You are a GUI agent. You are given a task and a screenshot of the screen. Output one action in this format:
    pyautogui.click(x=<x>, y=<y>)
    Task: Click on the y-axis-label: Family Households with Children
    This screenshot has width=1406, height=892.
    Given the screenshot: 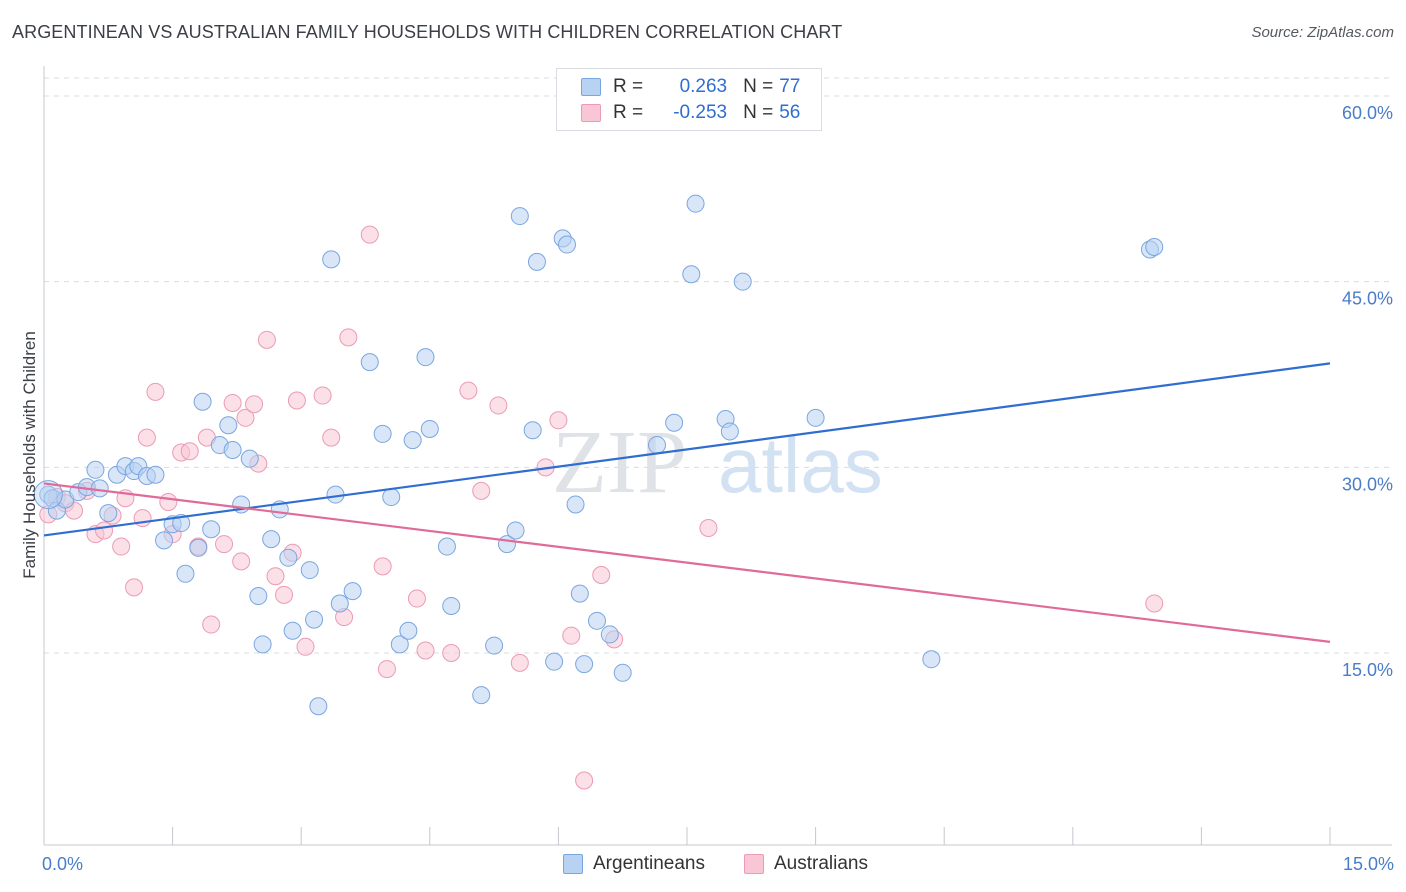 What is the action you would take?
    pyautogui.click(x=29, y=455)
    